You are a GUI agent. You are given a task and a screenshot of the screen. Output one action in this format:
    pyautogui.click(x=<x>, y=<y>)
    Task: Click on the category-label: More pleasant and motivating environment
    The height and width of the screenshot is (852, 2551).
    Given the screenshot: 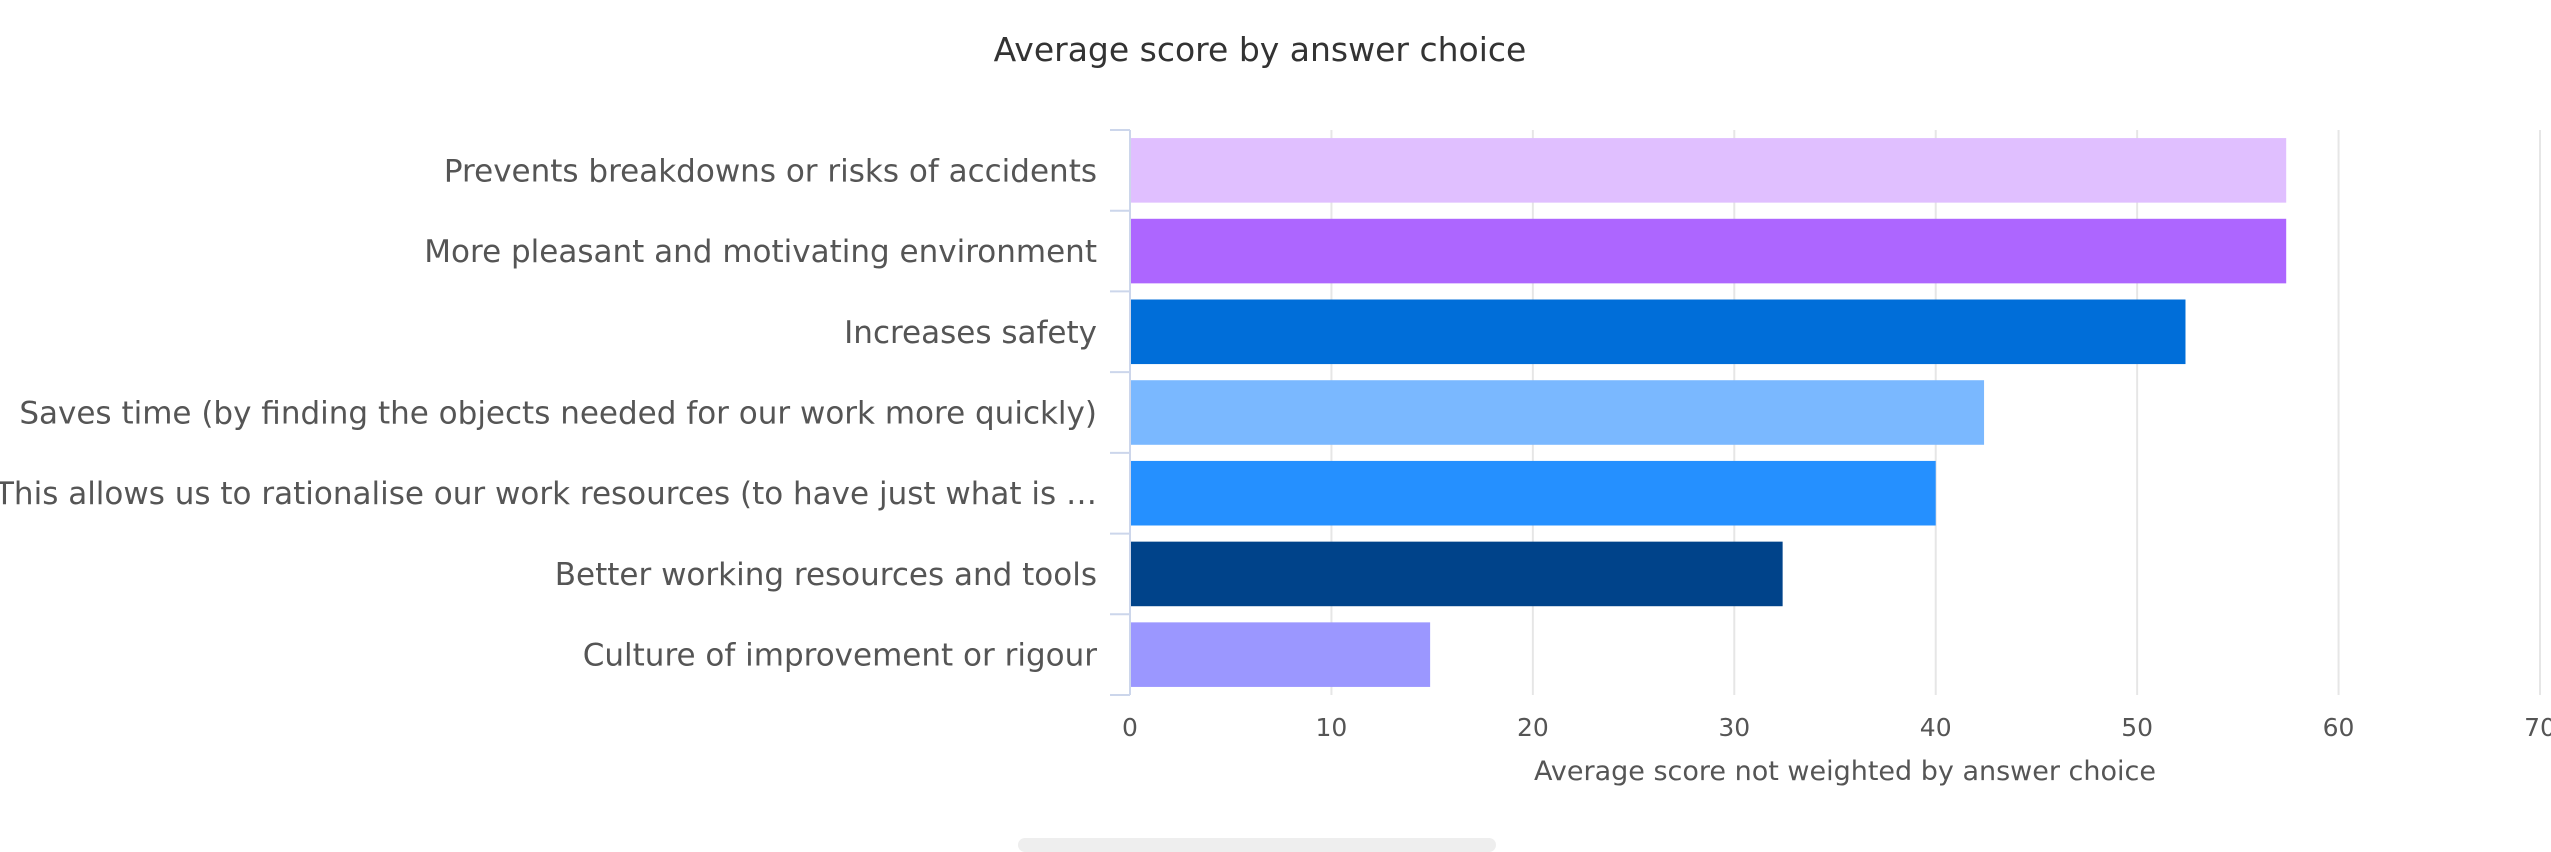 What is the action you would take?
    pyautogui.click(x=760, y=252)
    